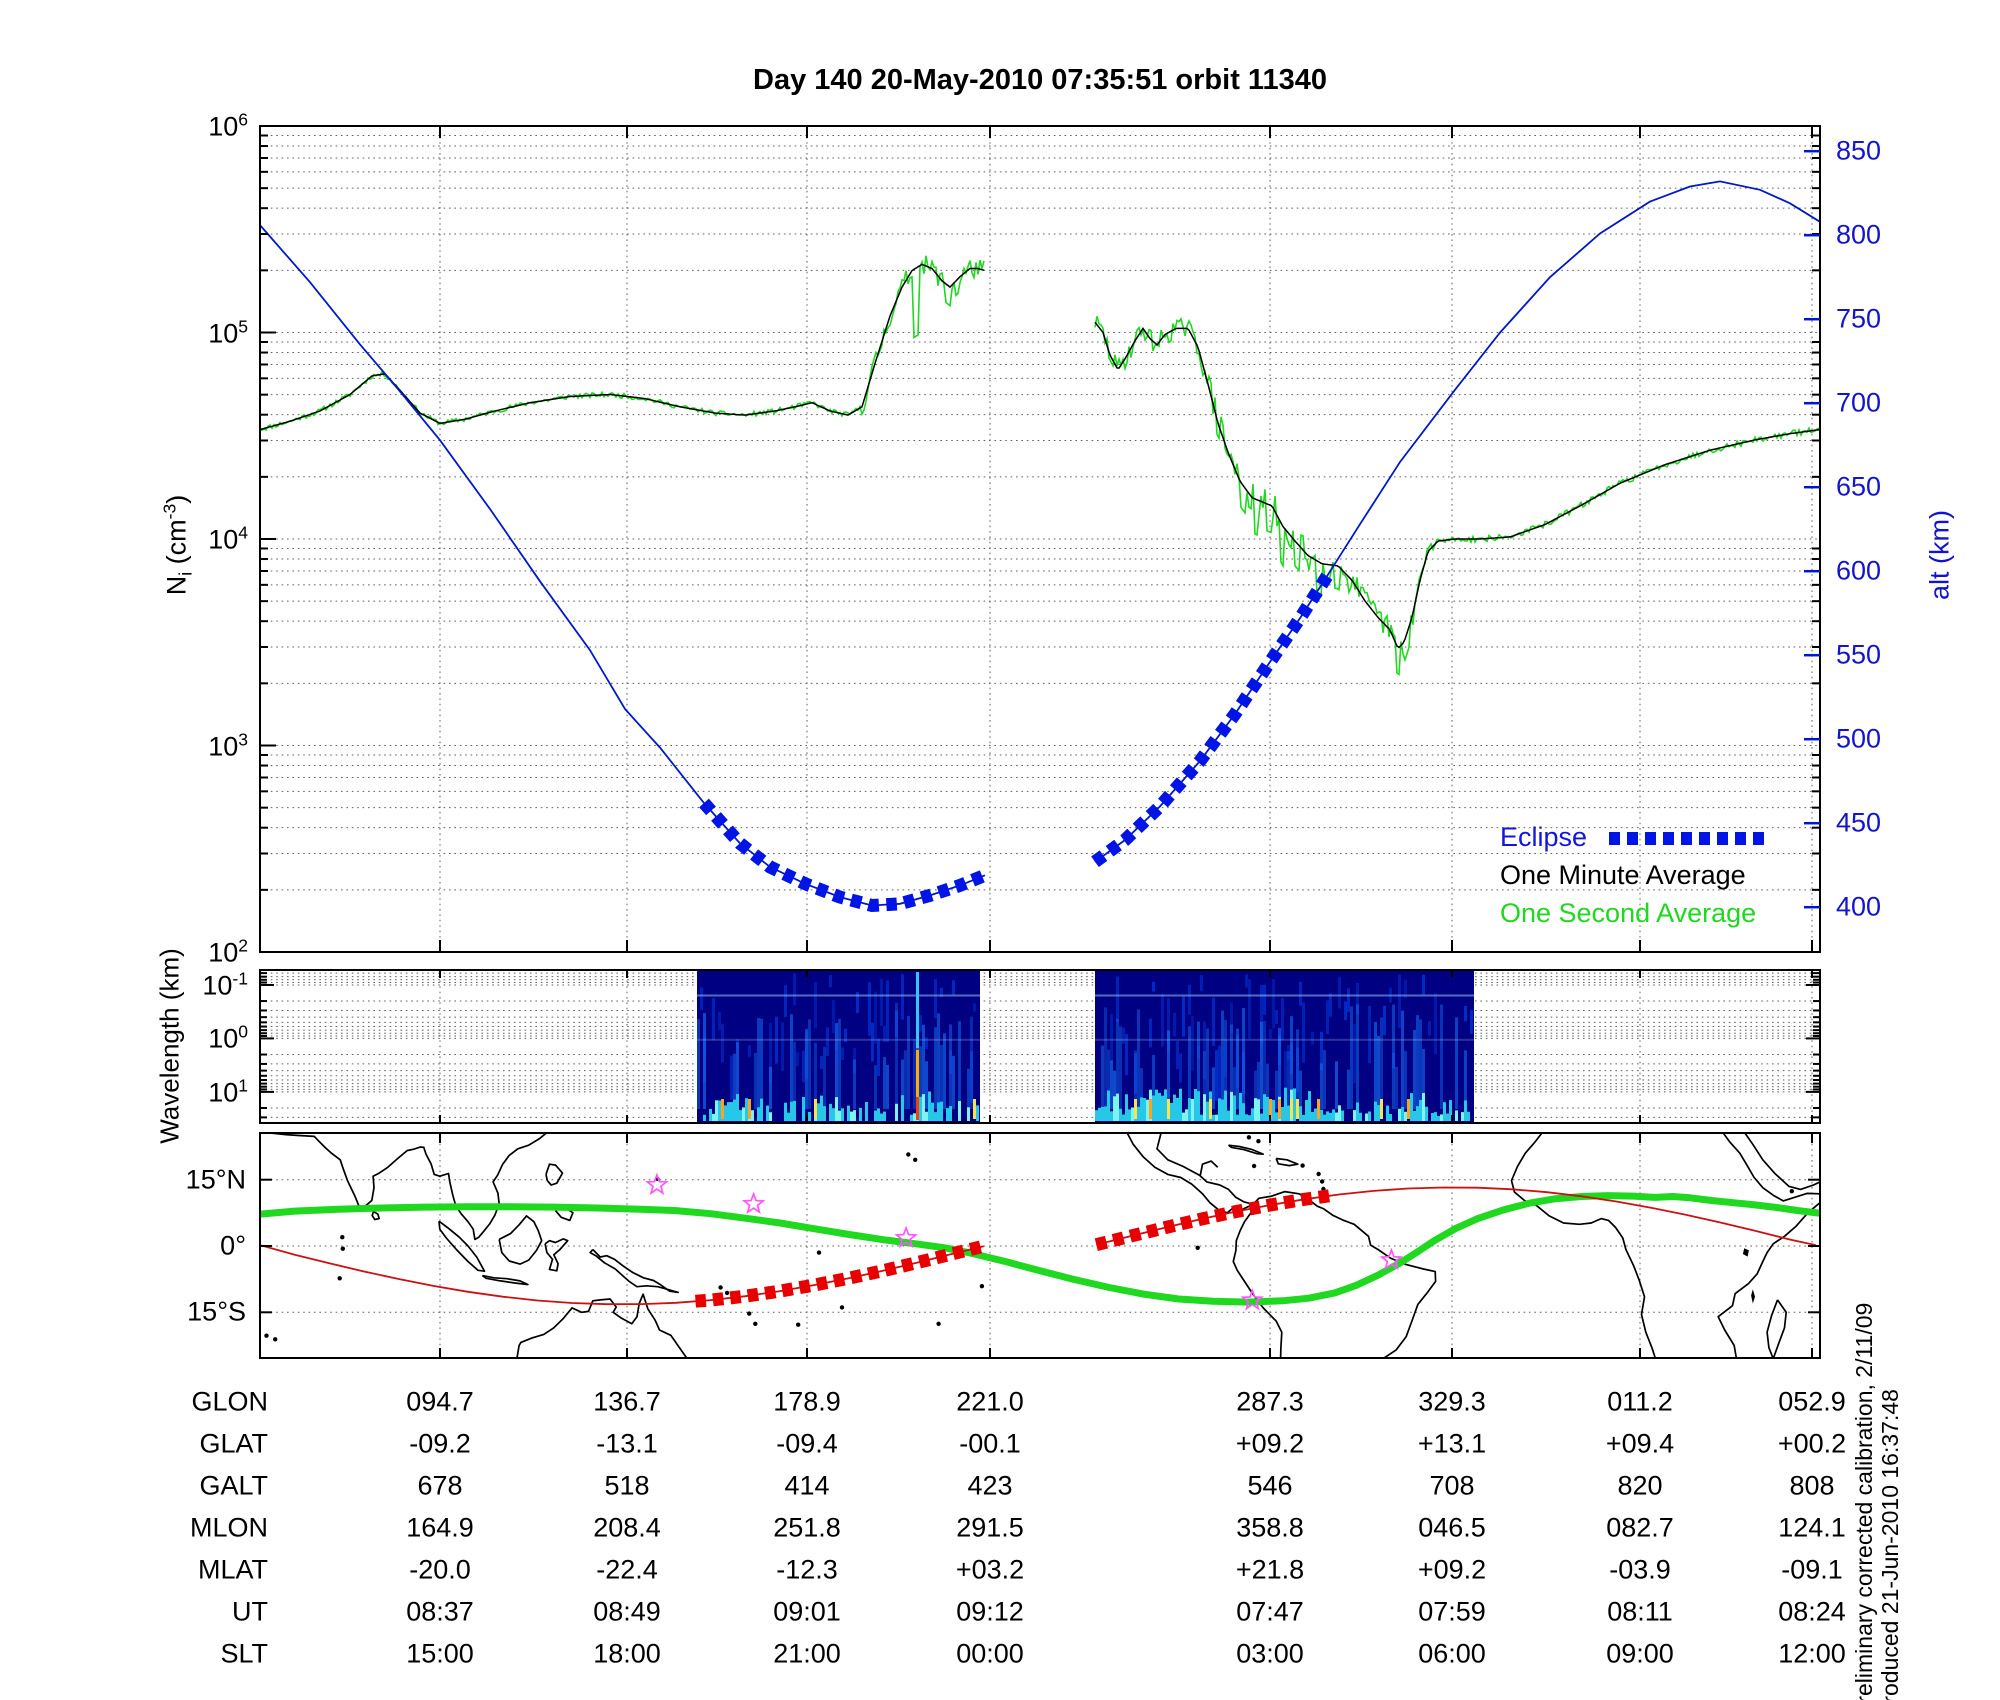 The height and width of the screenshot is (1700, 2000). What do you see at coordinates (1452, 1485) in the screenshot?
I see `table-value: 708` at bounding box center [1452, 1485].